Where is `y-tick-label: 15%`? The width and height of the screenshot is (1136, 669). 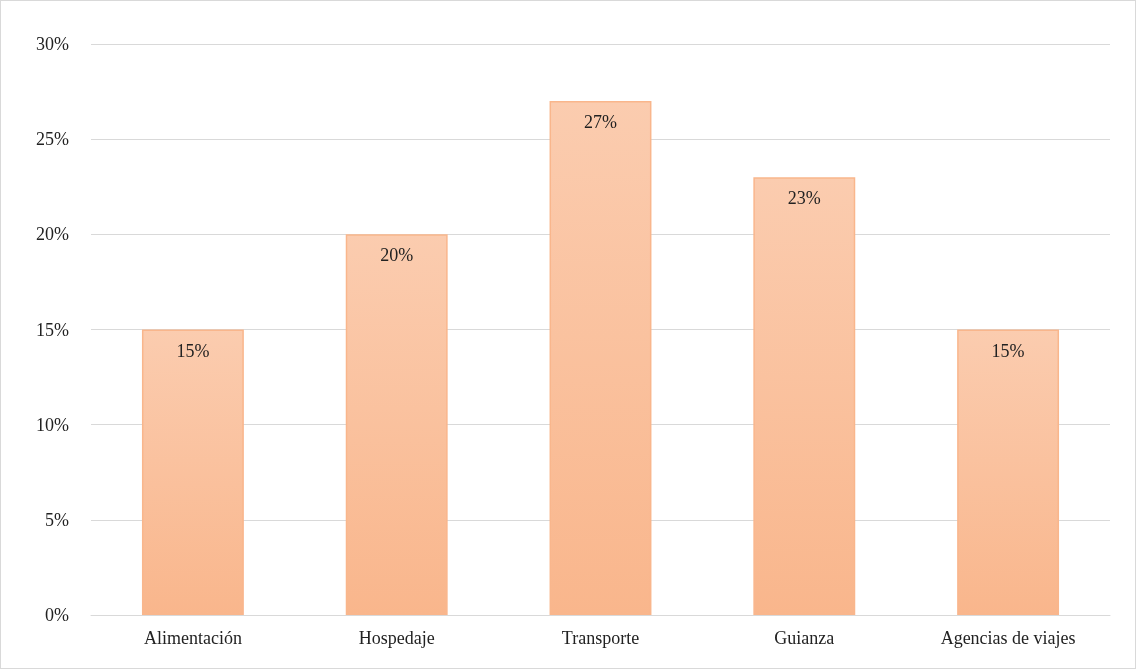 y-tick-label: 15% is located at coordinates (52, 329).